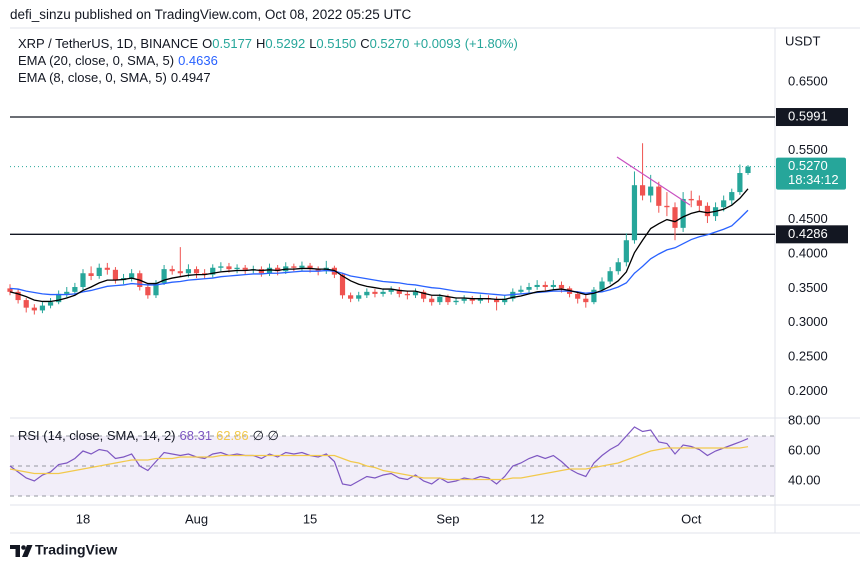 This screenshot has height=569, width=860. What do you see at coordinates (389, 43) in the screenshot?
I see `legend-value: 0.5270` at bounding box center [389, 43].